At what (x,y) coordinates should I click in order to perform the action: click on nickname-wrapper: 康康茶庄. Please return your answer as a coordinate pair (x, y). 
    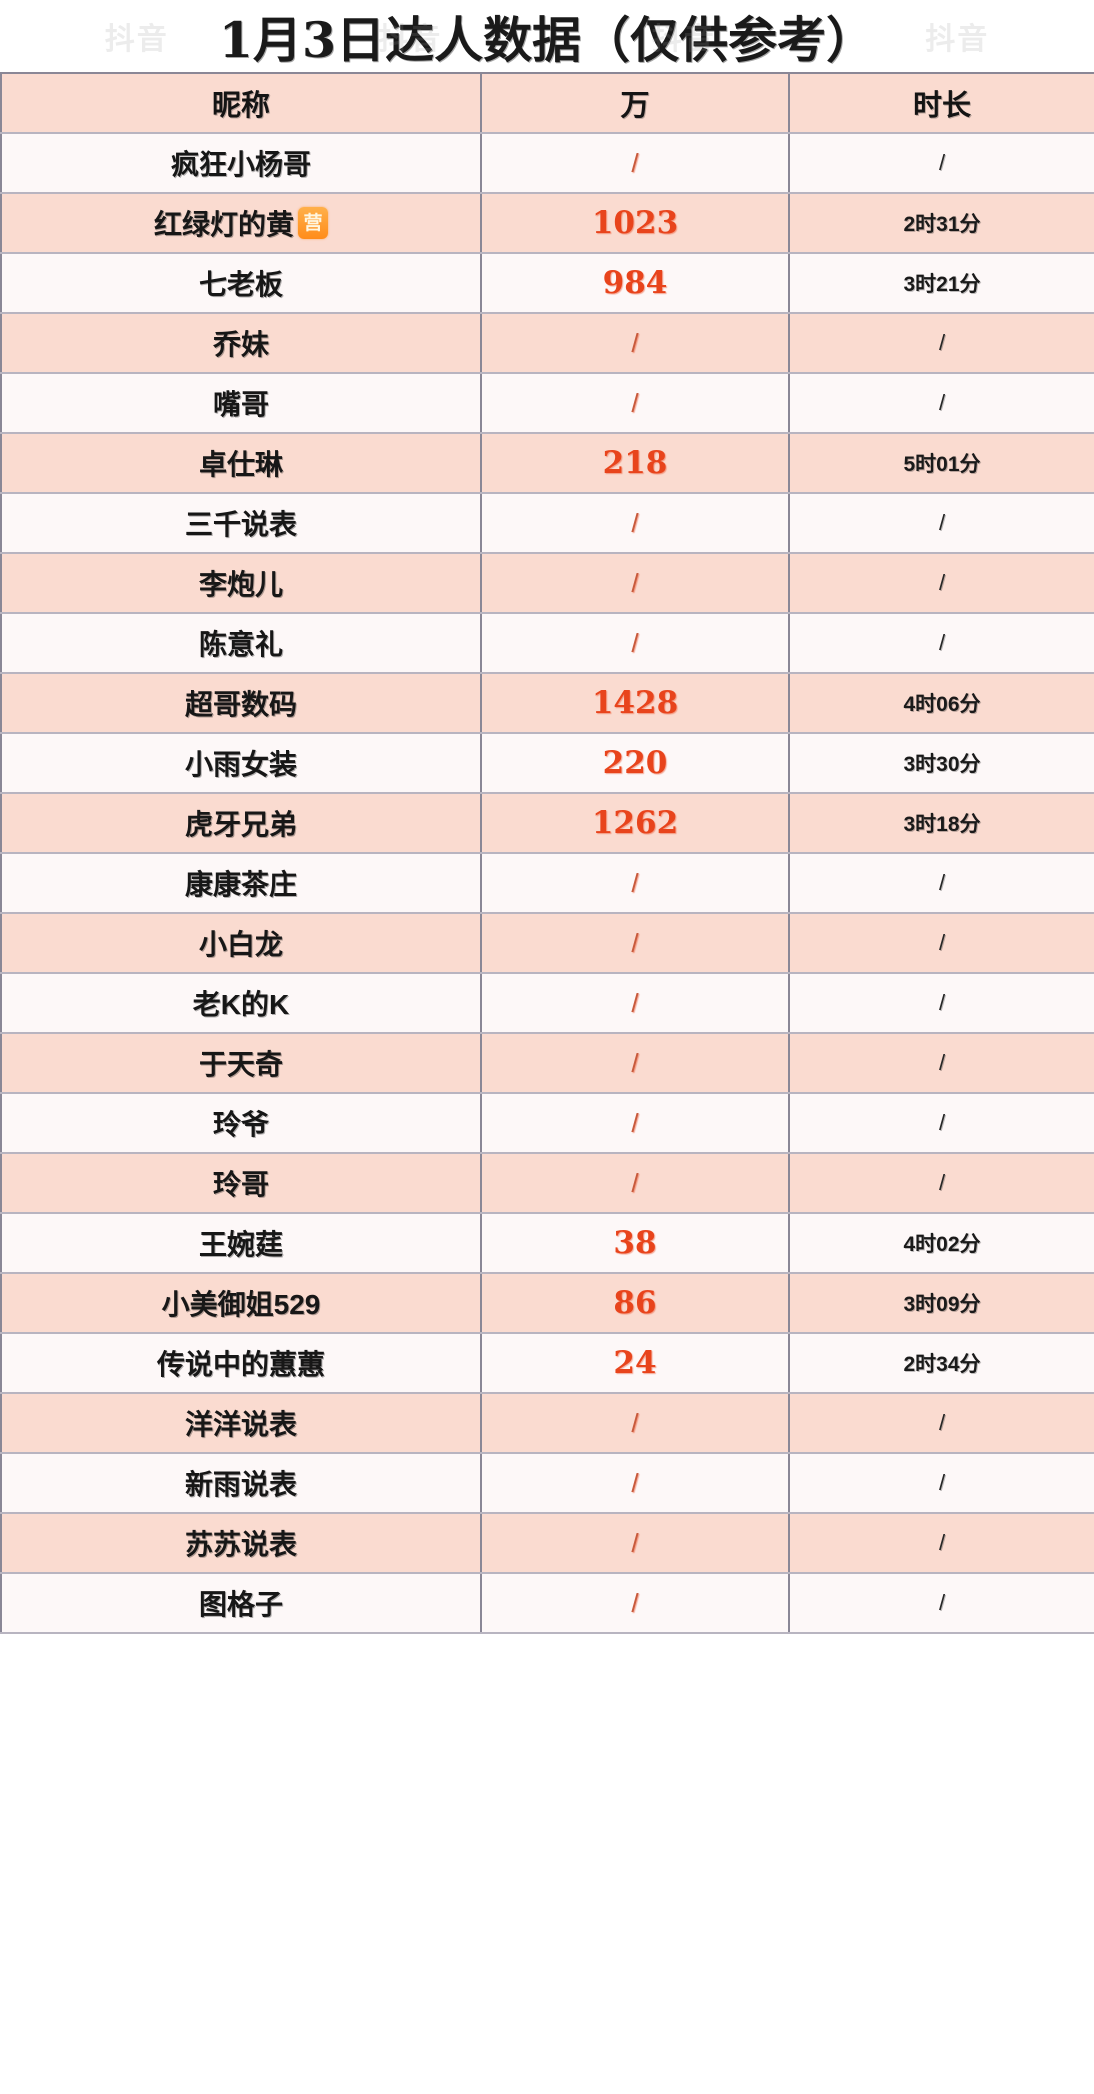
    Looking at the image, I should click on (241, 883).